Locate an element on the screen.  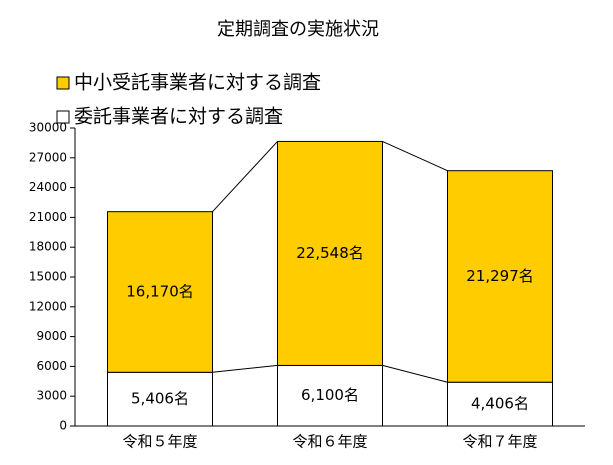
legend-label: 委託事業者に対する調査 is located at coordinates (178, 117).